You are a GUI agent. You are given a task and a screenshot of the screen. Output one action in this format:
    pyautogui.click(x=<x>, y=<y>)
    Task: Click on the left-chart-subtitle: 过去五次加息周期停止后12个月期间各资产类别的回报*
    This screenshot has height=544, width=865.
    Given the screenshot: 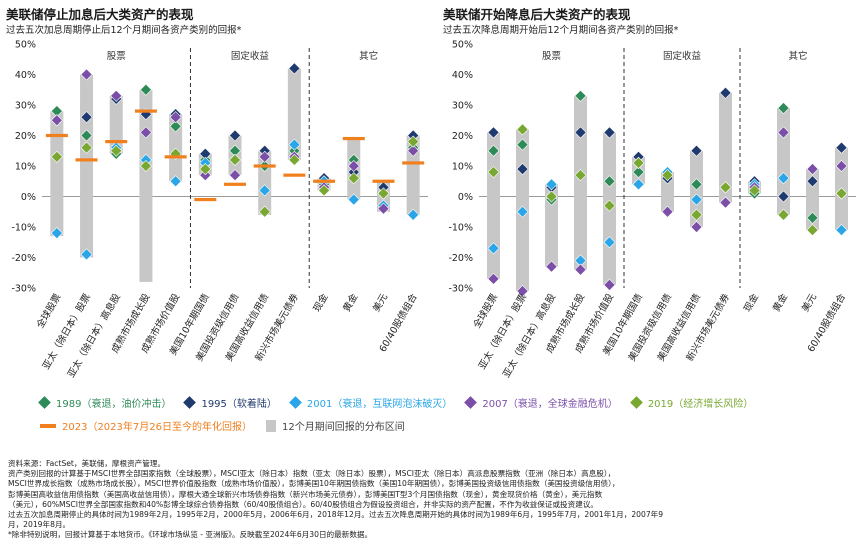 What is the action you would take?
    pyautogui.click(x=124, y=30)
    